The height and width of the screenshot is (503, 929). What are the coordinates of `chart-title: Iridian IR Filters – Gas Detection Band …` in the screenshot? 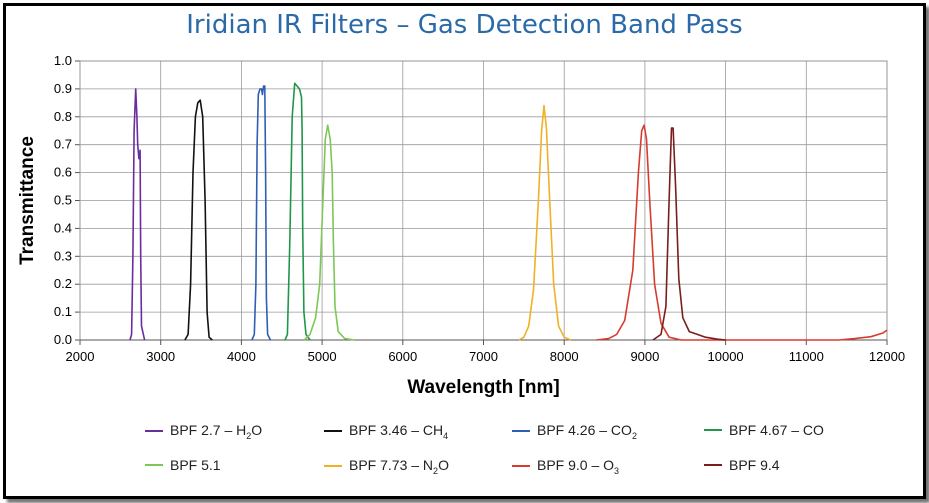 It's located at (464, 25).